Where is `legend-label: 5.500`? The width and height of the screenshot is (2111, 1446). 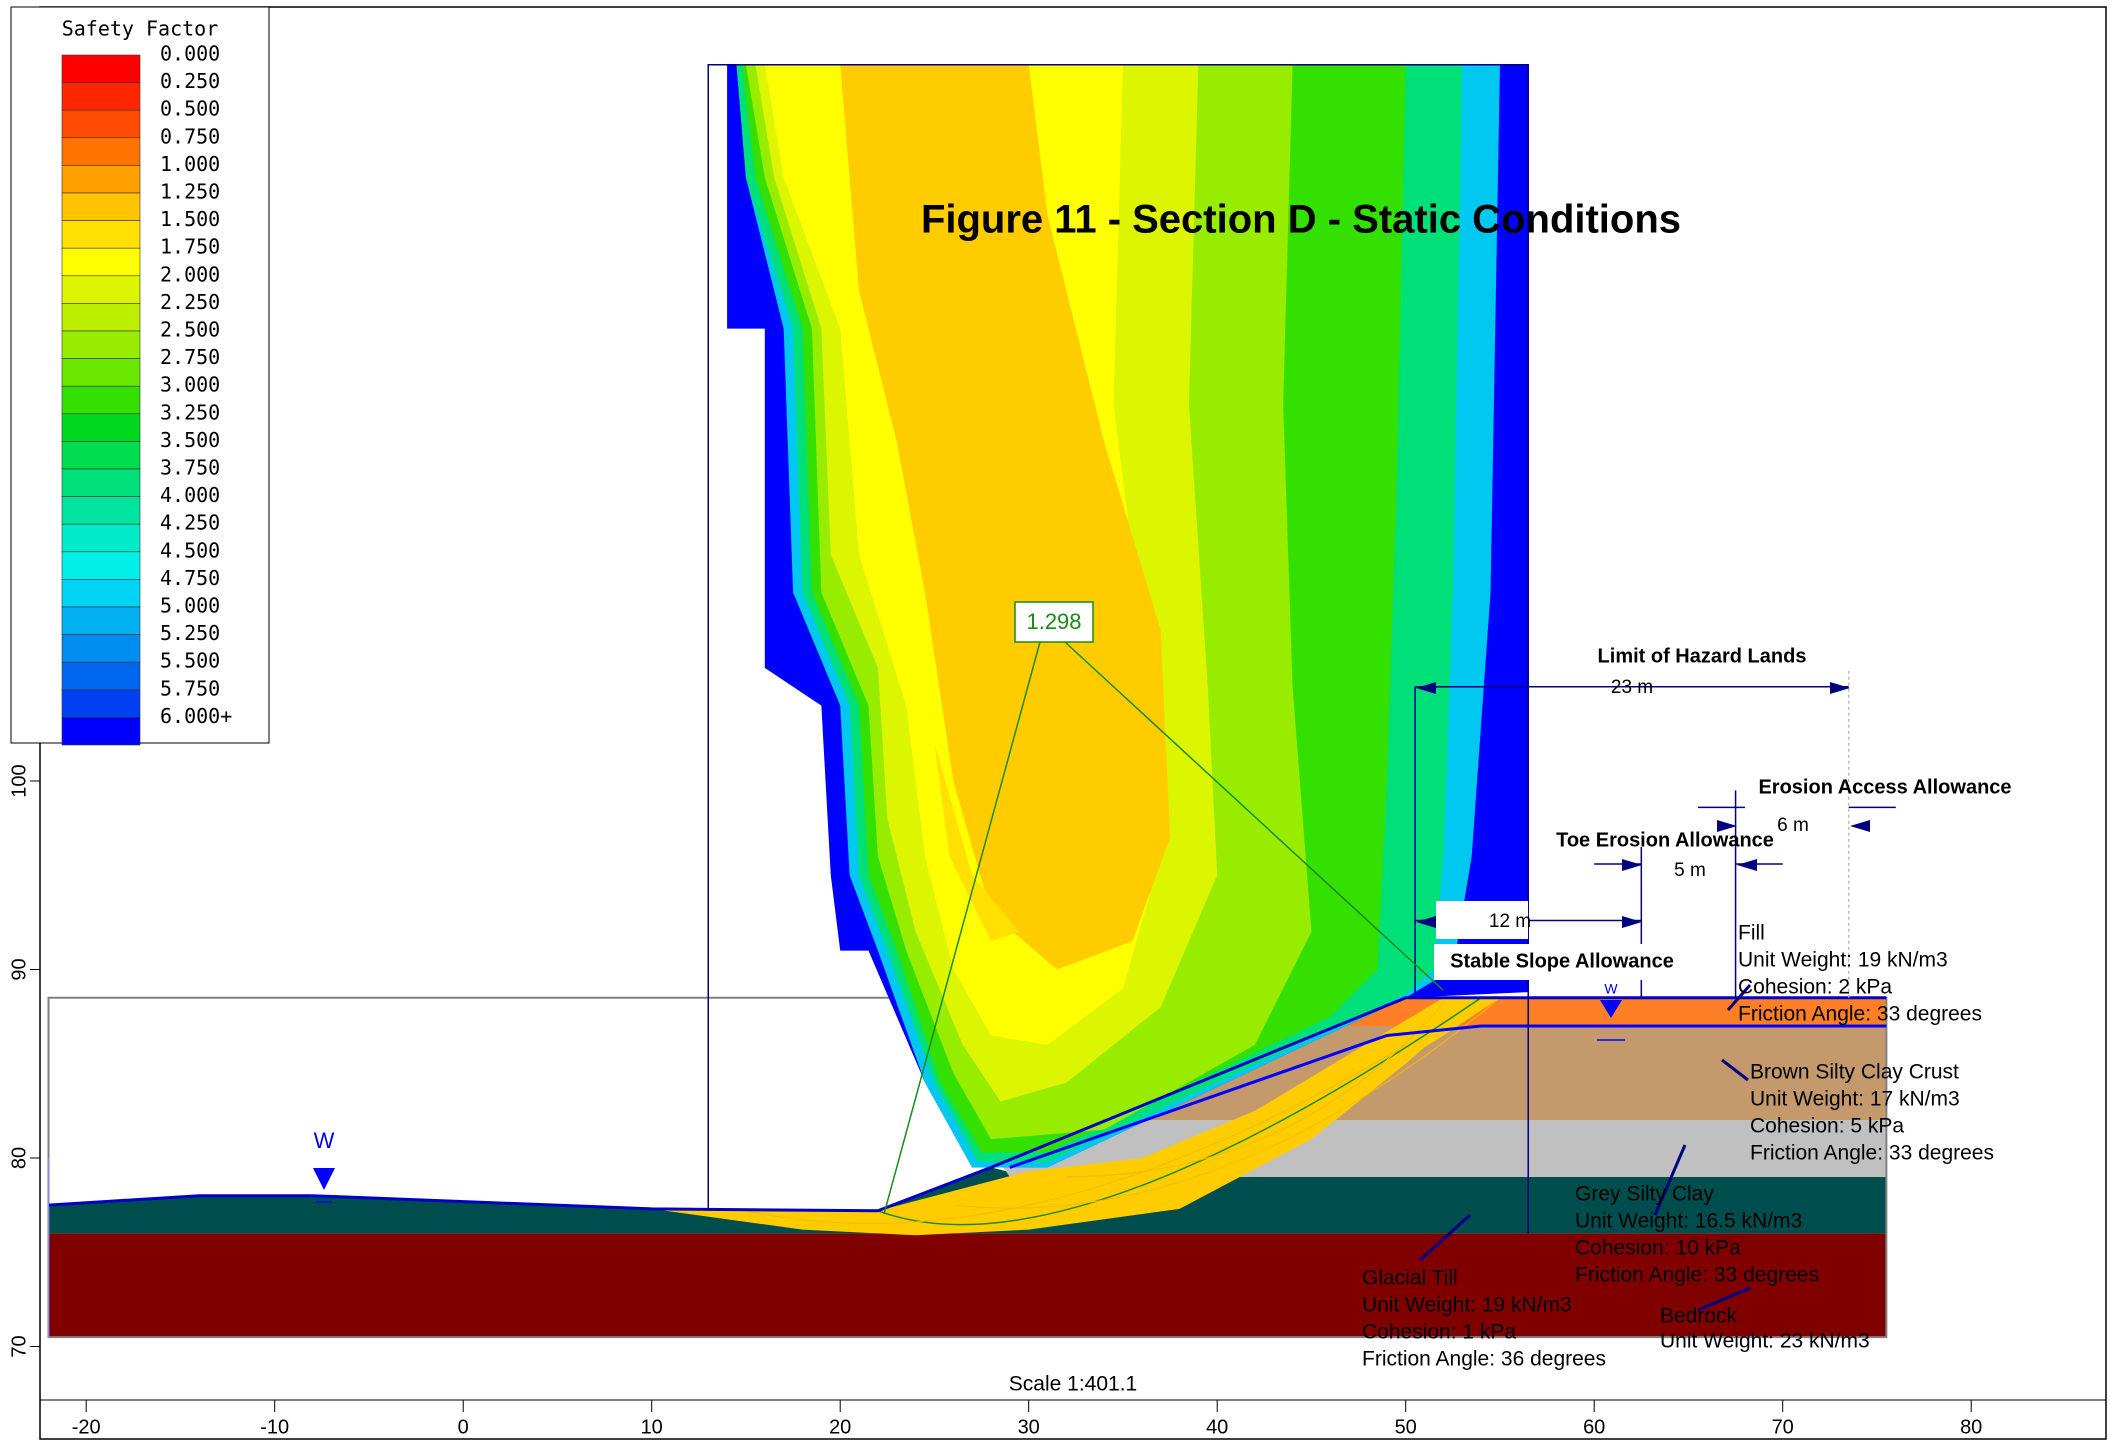
legend-label: 5.500 is located at coordinates (190, 661).